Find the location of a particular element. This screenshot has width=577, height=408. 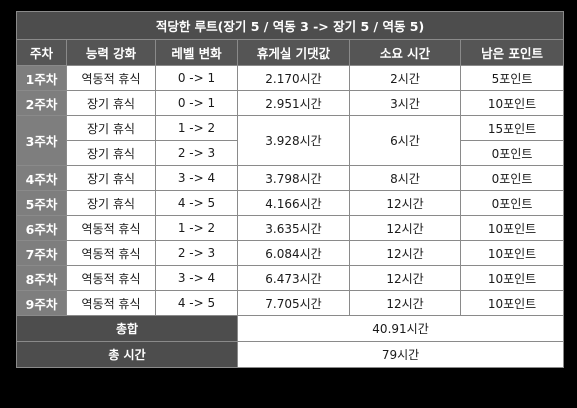

table-row: 5주차 장기 휴식 4 -> 5 4.166시간 12시간 0포인트 is located at coordinates (290, 203).